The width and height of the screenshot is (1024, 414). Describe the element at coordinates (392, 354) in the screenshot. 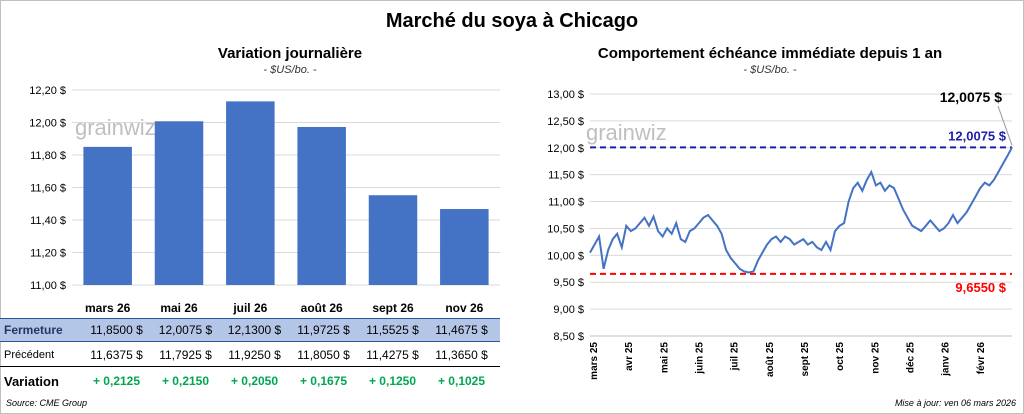

I see `table-cell: 11,4275 $` at that location.